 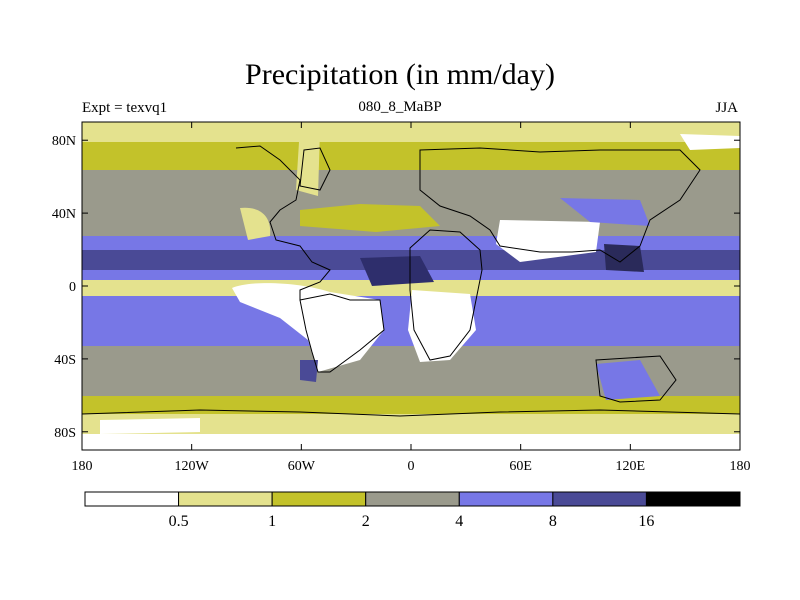 What do you see at coordinates (411, 132) in the screenshot?
I see `band-arctic` at bounding box center [411, 132].